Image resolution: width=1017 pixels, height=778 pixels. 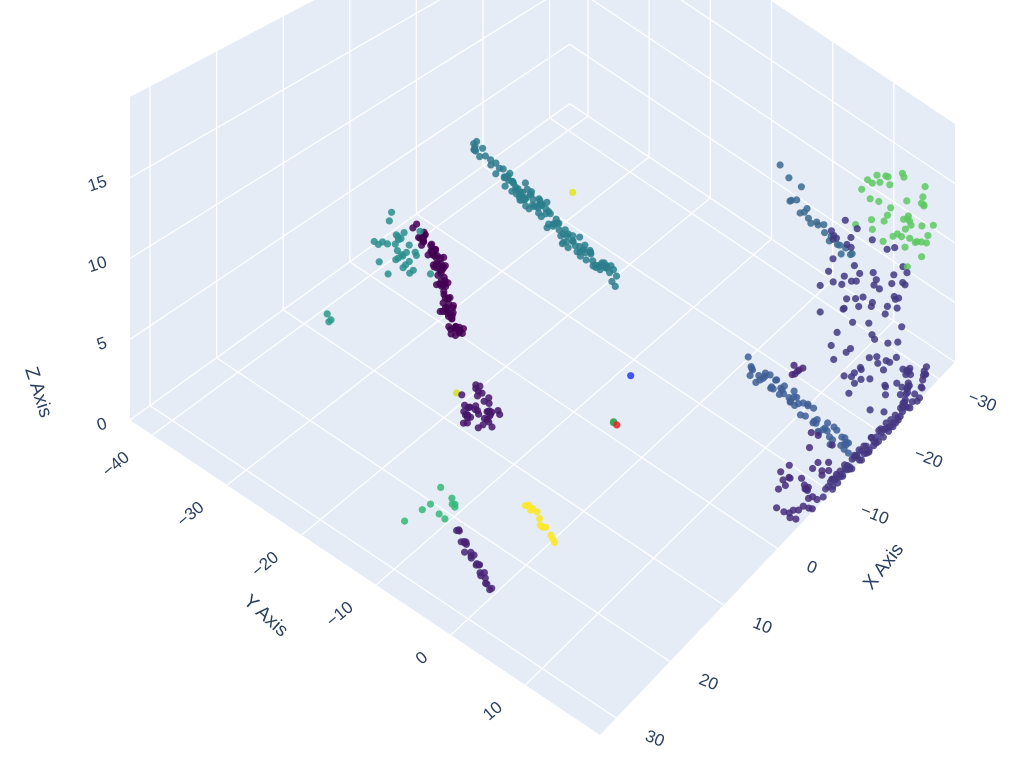 I want to click on x-tick-label: −30, so click(x=982, y=401).